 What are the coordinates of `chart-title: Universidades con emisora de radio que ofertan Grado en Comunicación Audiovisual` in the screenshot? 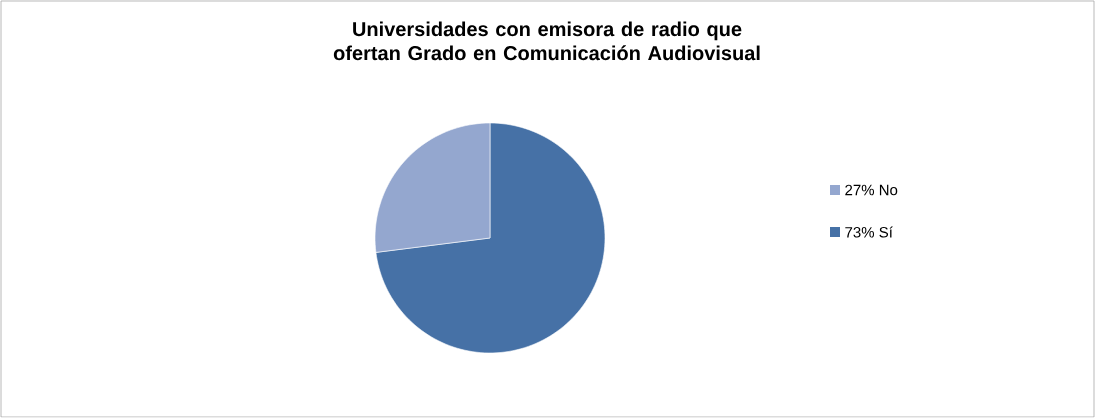 It's located at (546, 41).